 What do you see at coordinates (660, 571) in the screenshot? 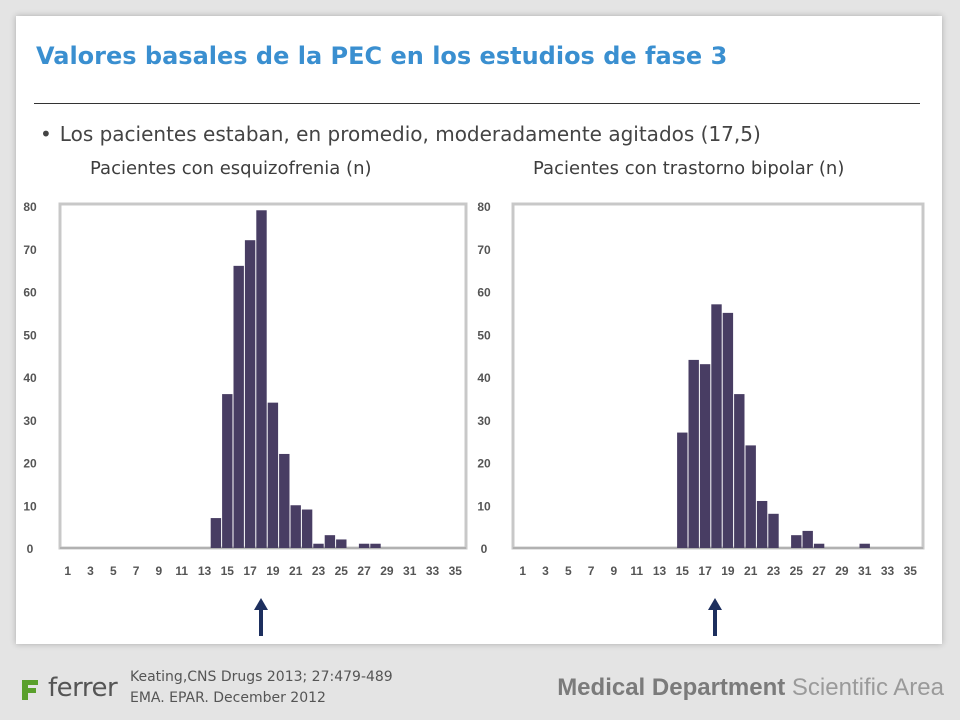
I see `bipolar-x-tick-label: 13` at bounding box center [660, 571].